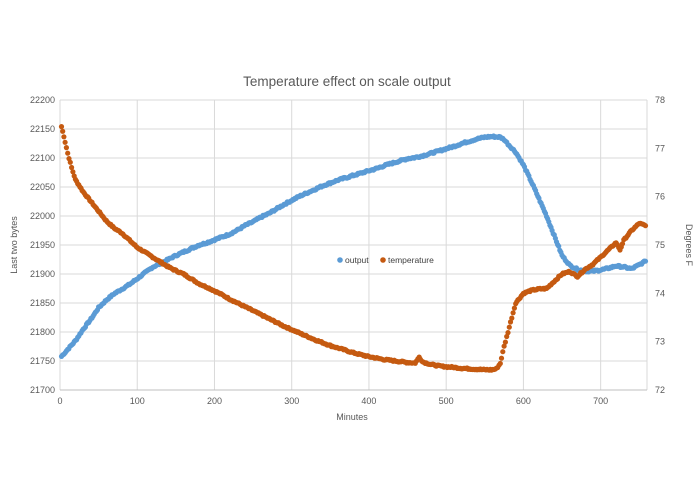  Describe the element at coordinates (42, 361) in the screenshot. I see `y-left-tick-label: 21750` at that location.